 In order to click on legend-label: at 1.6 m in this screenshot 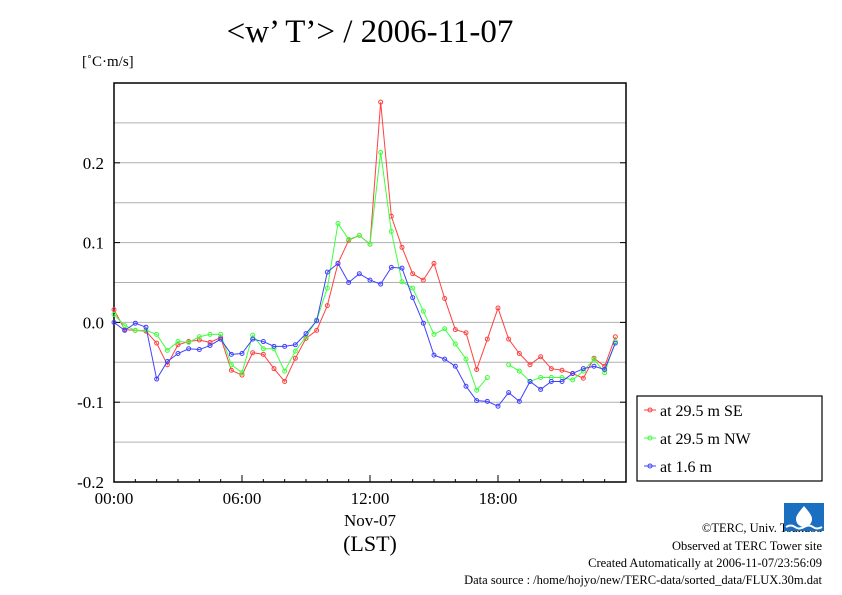, I will do `click(686, 467)`.